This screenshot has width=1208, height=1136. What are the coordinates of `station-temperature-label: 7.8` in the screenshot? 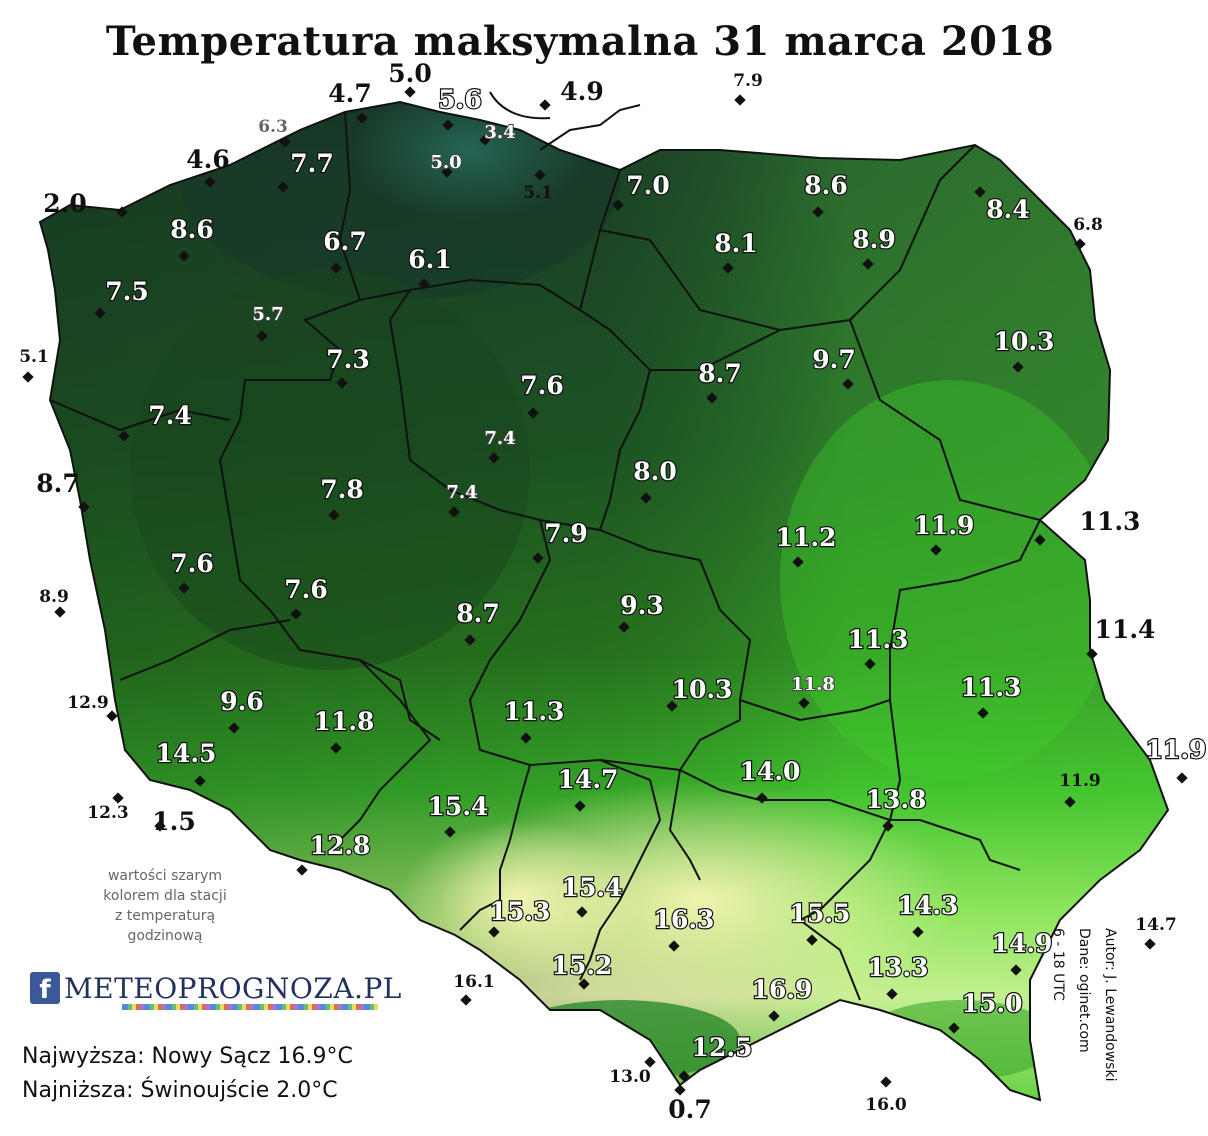 It's located at (342, 489).